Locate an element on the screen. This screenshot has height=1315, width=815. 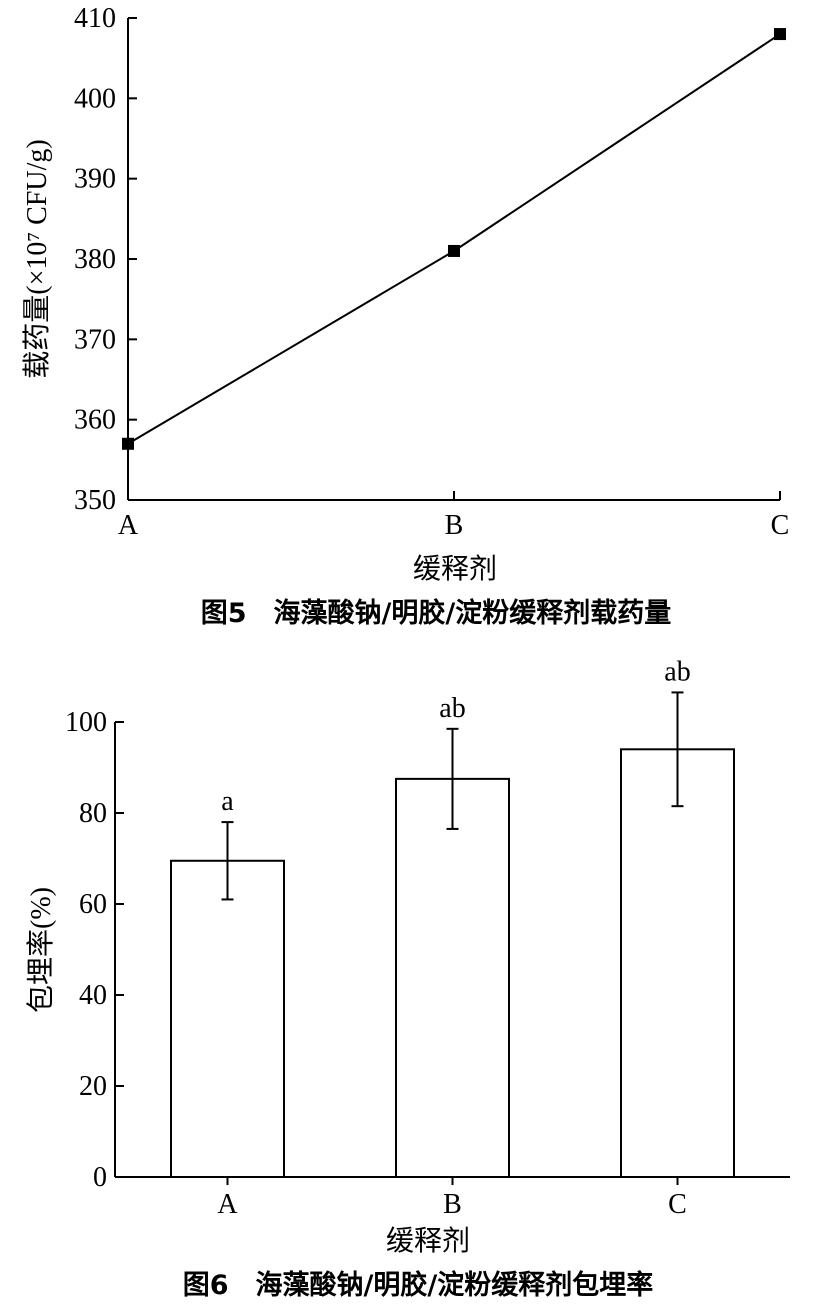
line-chart-y-tick-label: 370 is located at coordinates (95, 339).